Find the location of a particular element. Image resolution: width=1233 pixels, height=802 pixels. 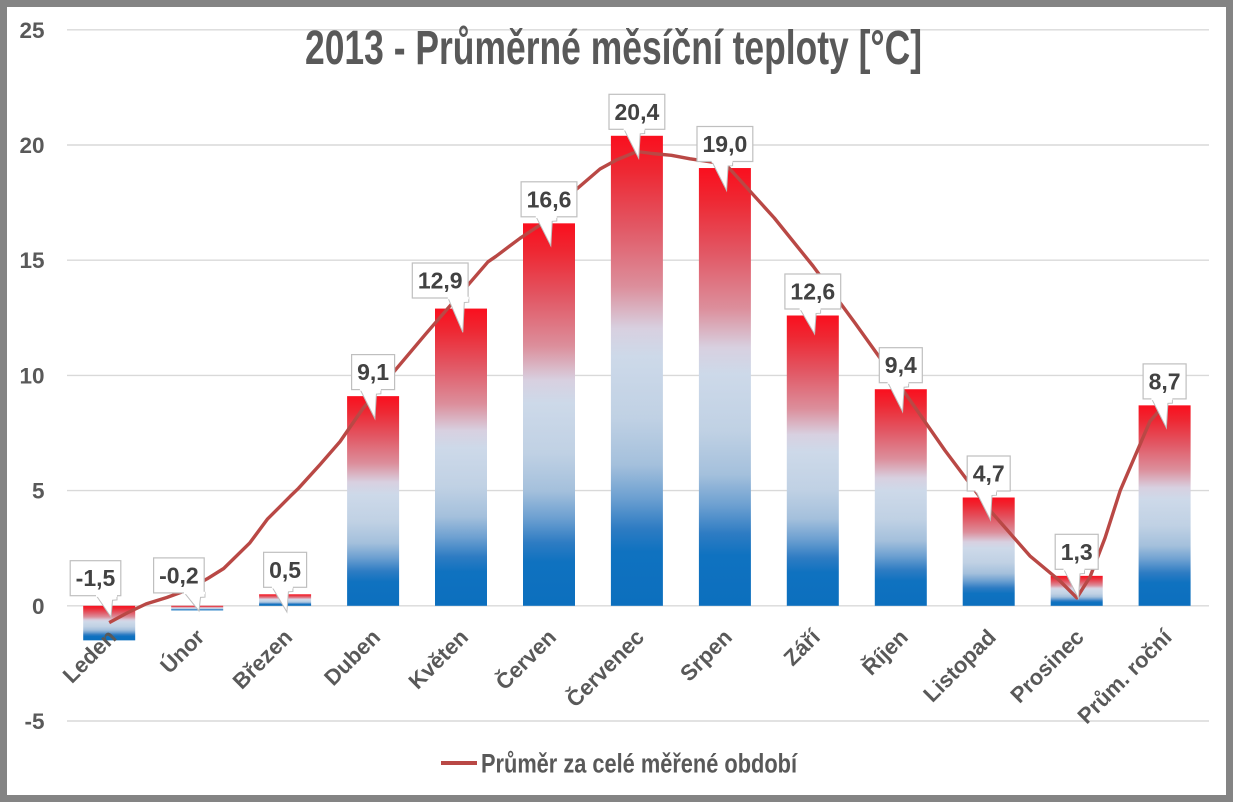

svg-text: 9,4 is located at coordinates (901, 365).